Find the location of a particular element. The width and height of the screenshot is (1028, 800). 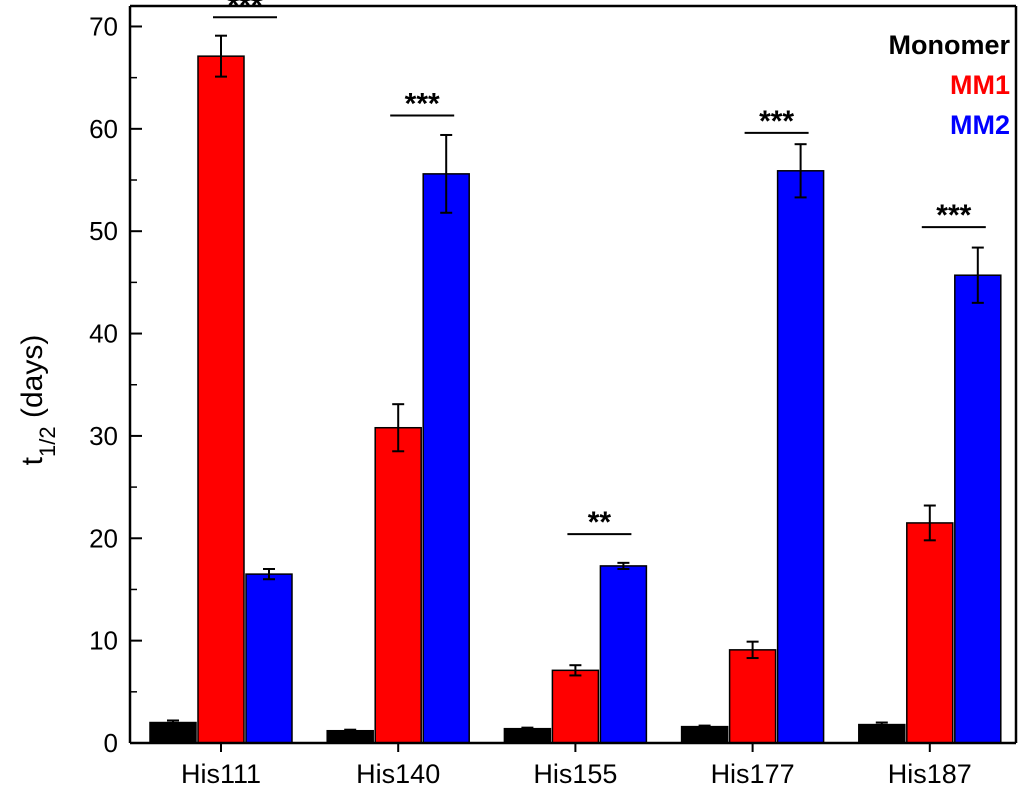

y-tick-label: 0 is located at coordinates (111, 743).